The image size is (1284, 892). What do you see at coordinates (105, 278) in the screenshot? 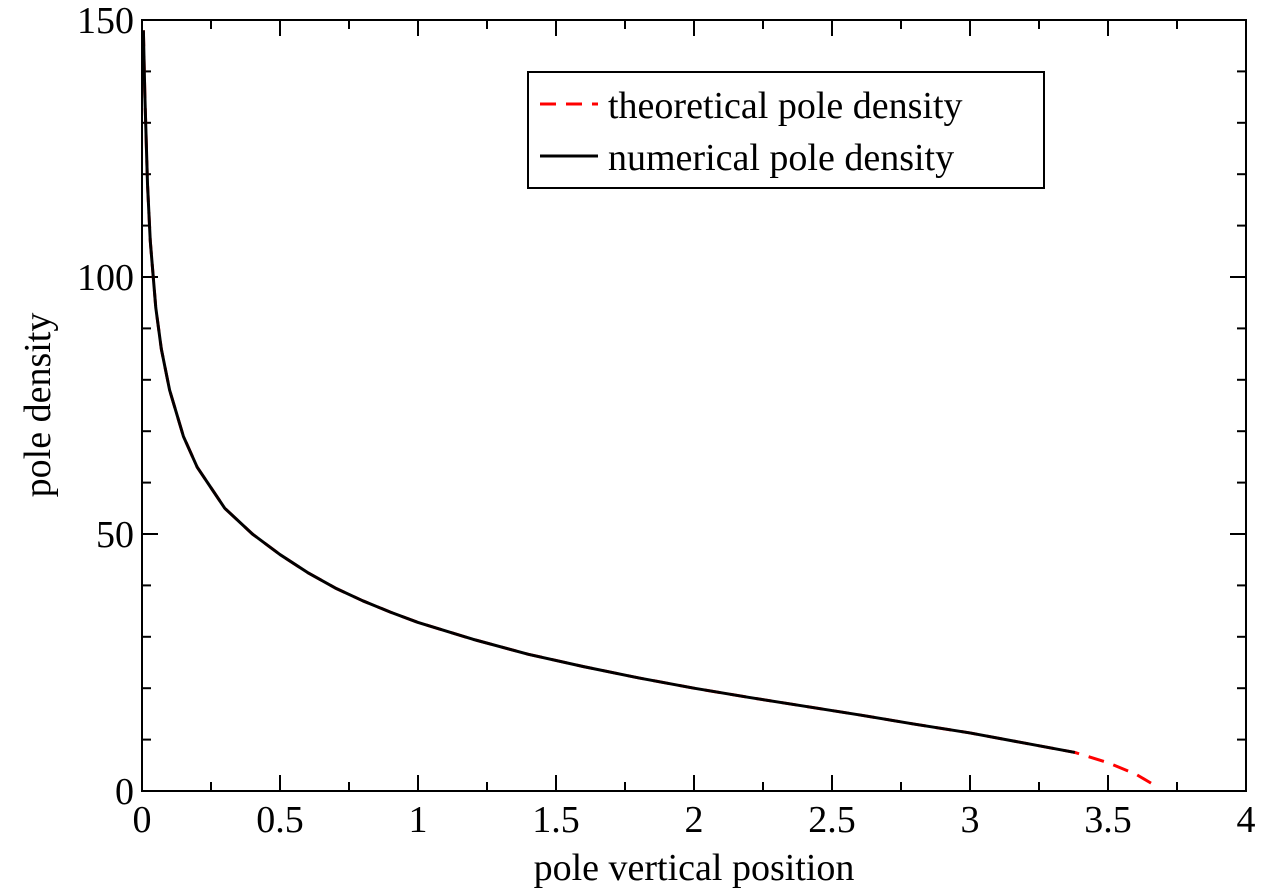
I see `y-tick-label: 100` at bounding box center [105, 278].